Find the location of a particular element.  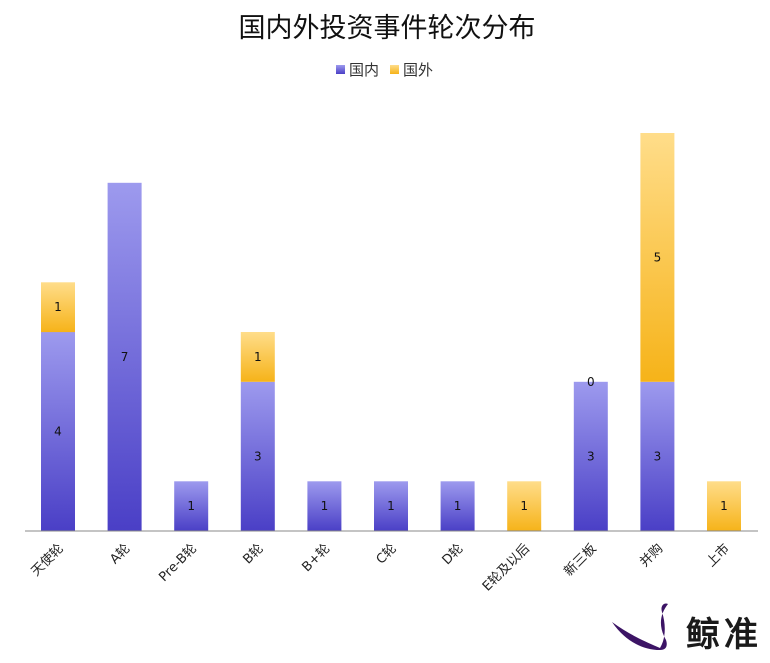

x-tick-labels: 天使轮 A轮 Pre-B轮 B轮 B+轮 C轮 D轮 E轮及以后 新三板 并购 上市 is located at coordinates (380, 568).